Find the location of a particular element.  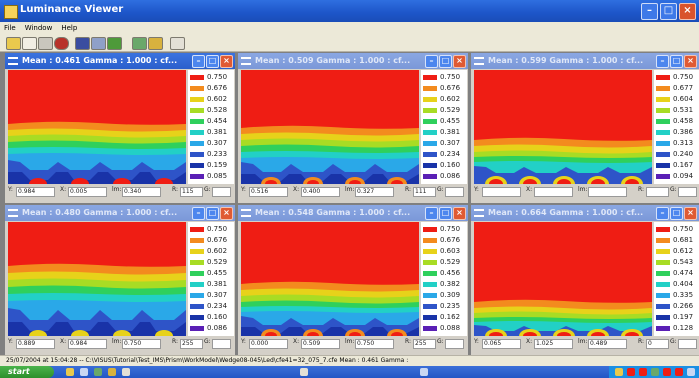

legend-value: 0.234 is located at coordinates (450, 154).